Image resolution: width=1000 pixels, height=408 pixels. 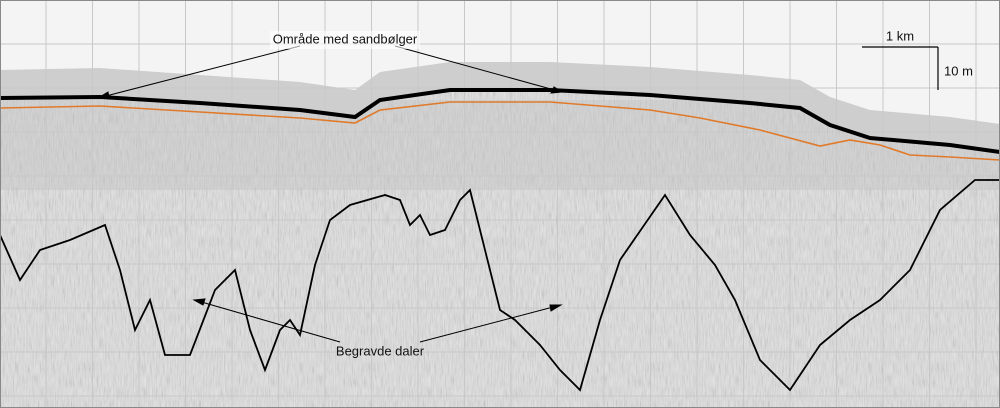 What do you see at coordinates (900, 68) in the screenshot?
I see `scale-bar` at bounding box center [900, 68].